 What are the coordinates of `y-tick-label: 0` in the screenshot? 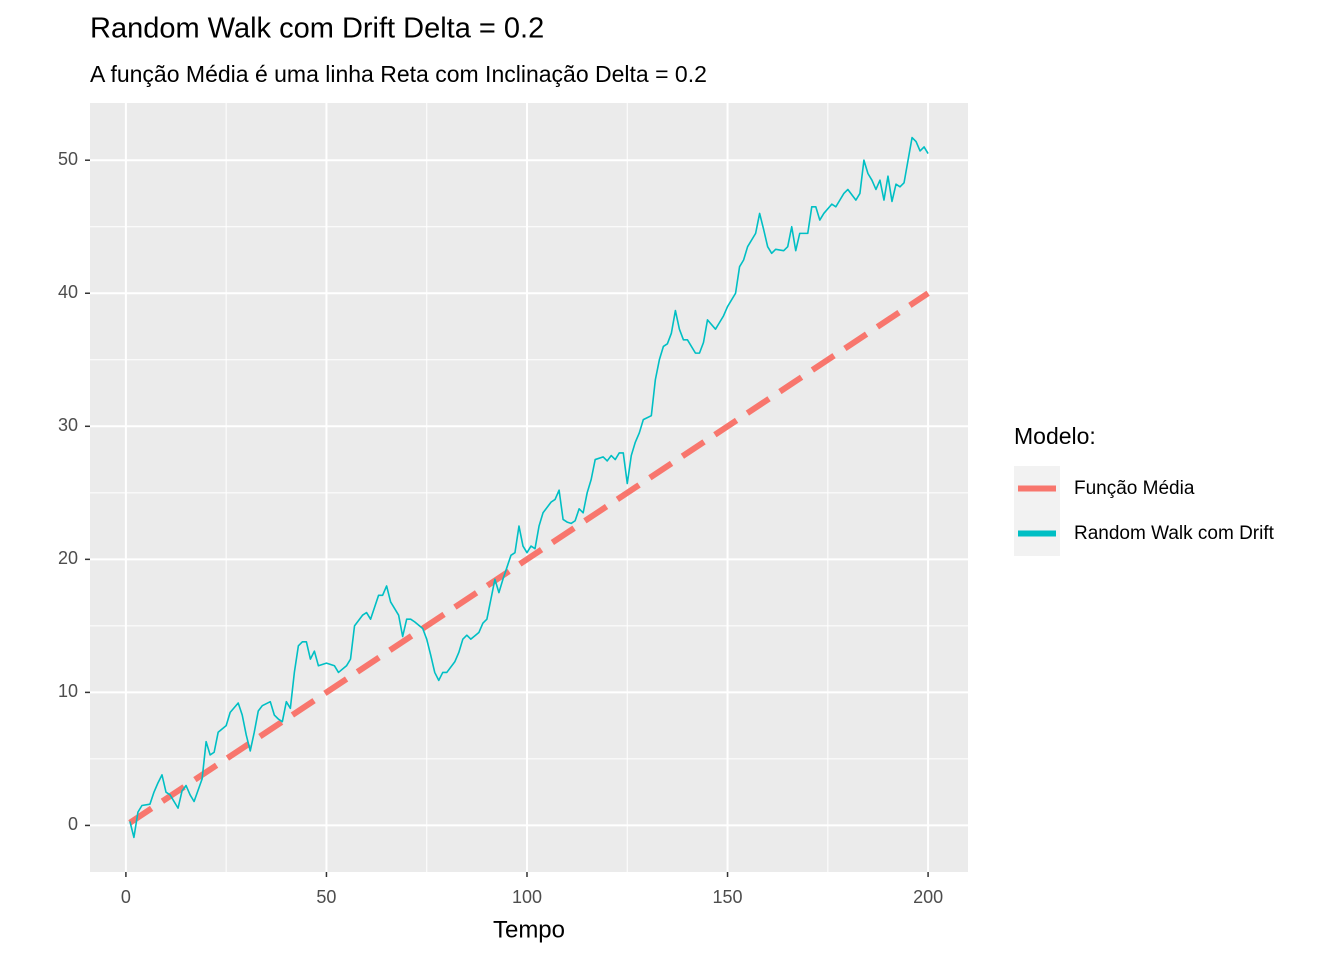 It's located at (73, 824).